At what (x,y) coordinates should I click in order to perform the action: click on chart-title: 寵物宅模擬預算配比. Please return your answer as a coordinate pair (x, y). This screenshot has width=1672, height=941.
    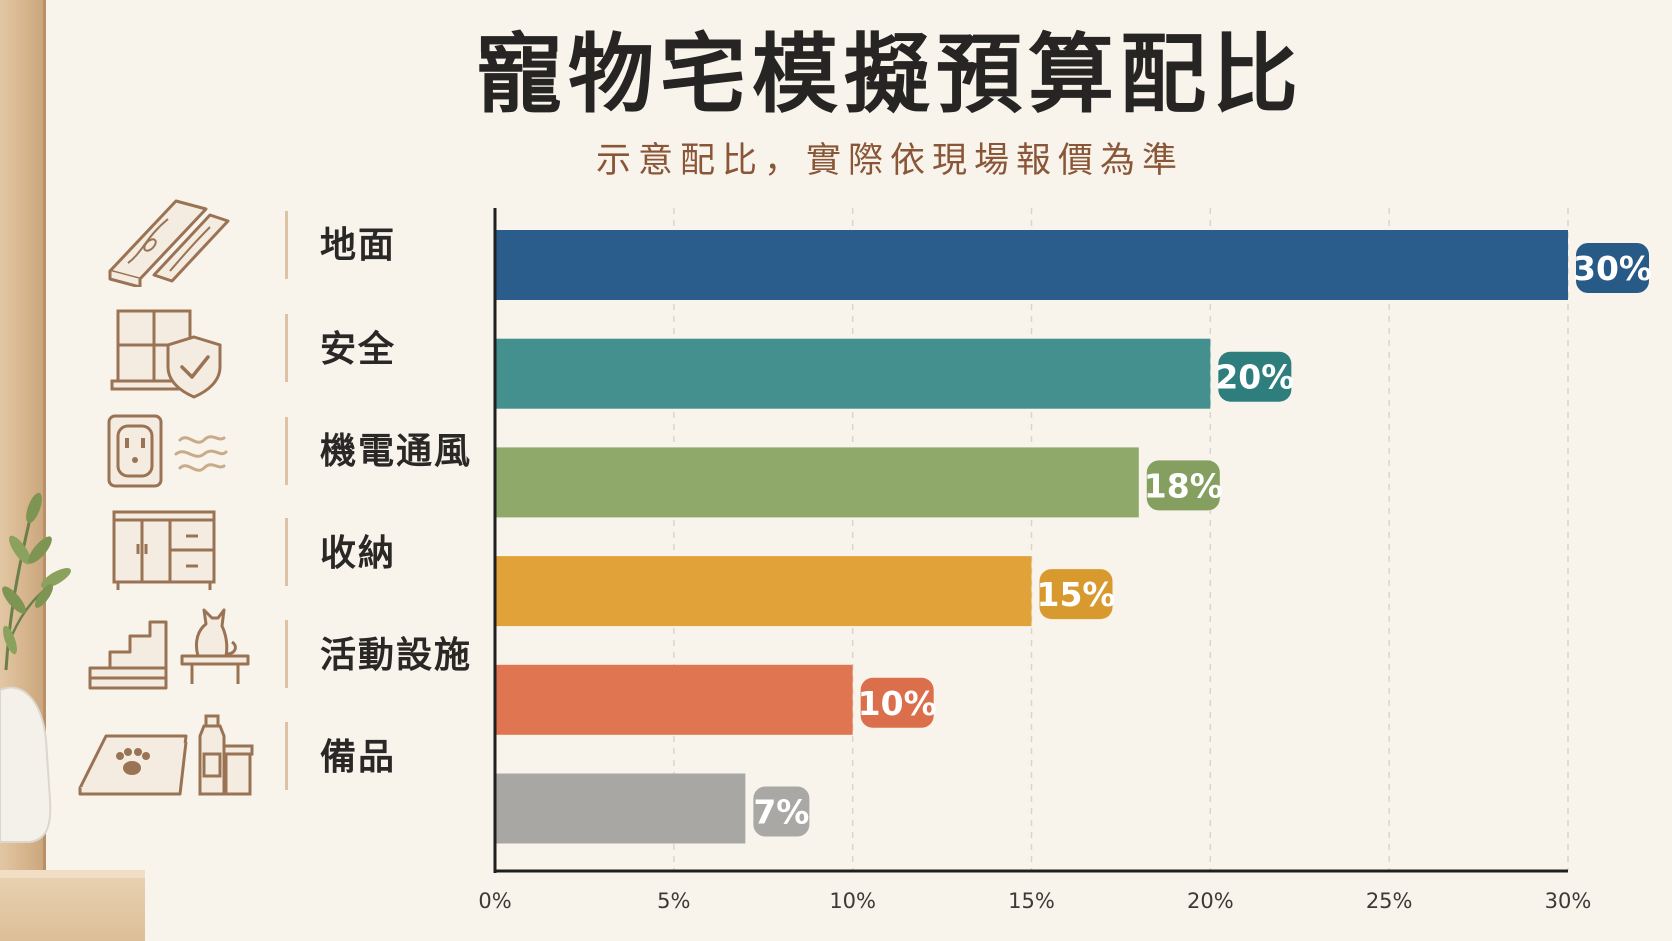
    Looking at the image, I should click on (890, 74).